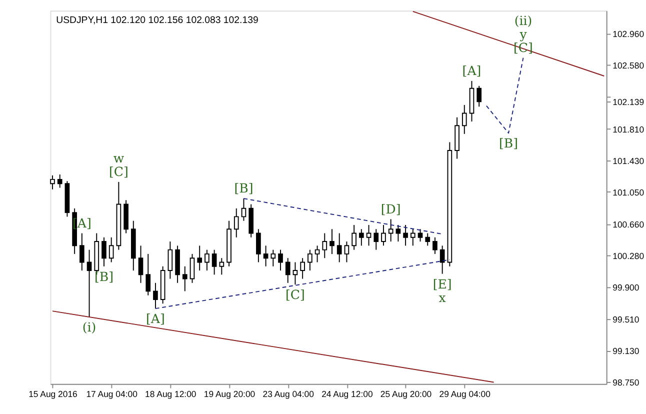 The width and height of the screenshot is (646, 414). What do you see at coordinates (628, 34) in the screenshot?
I see `y-tick-label: 102.960` at bounding box center [628, 34].